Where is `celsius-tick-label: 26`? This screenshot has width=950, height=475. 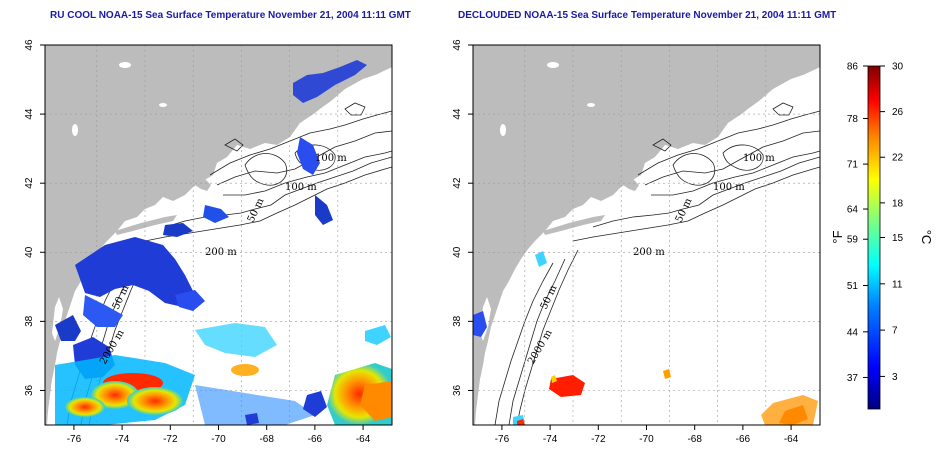 celsius-tick-label: 26 is located at coordinates (898, 112).